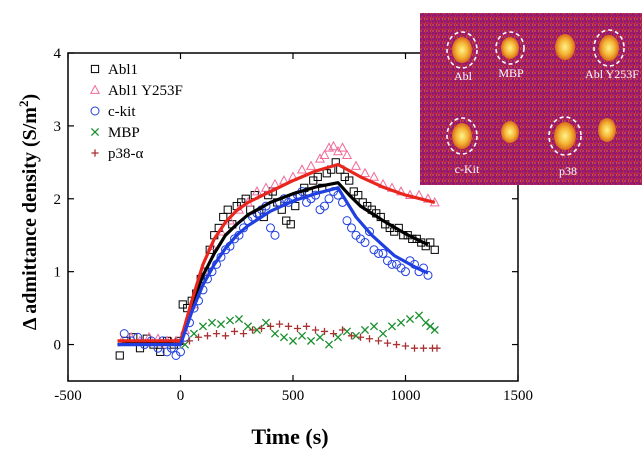 This screenshot has width=644, height=454. Describe the element at coordinates (58, 346) in the screenshot. I see `y-tick-label: 0` at that location.